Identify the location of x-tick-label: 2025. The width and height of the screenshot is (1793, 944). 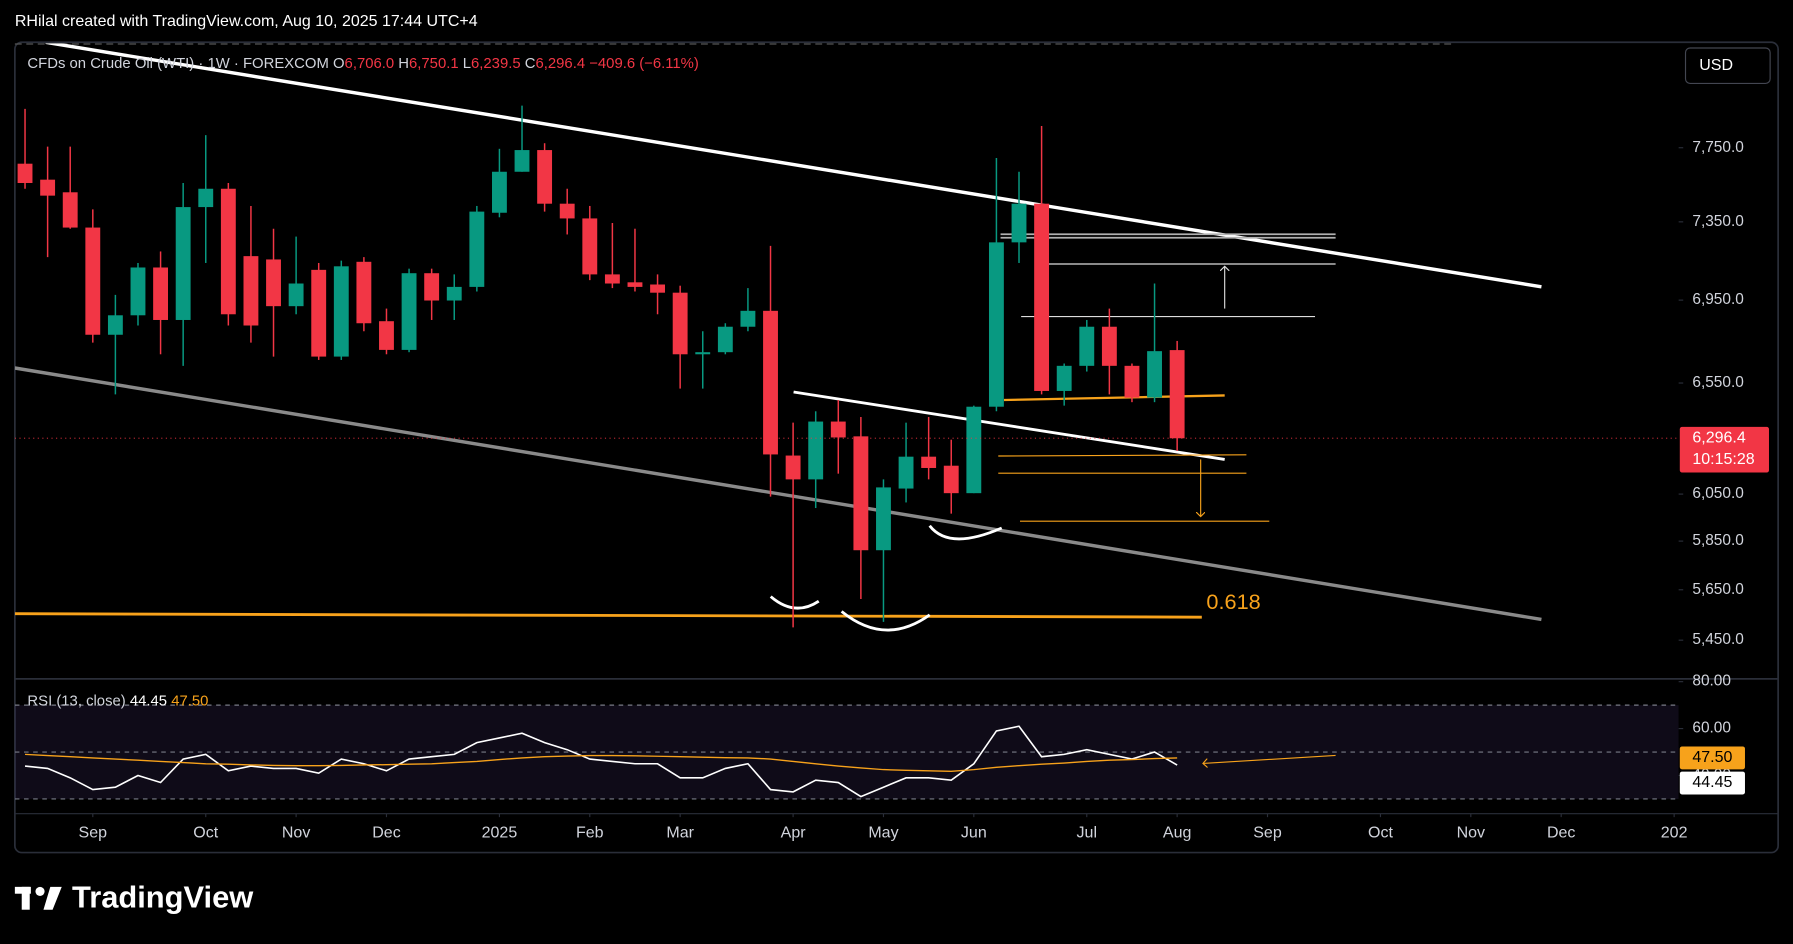
(500, 832).